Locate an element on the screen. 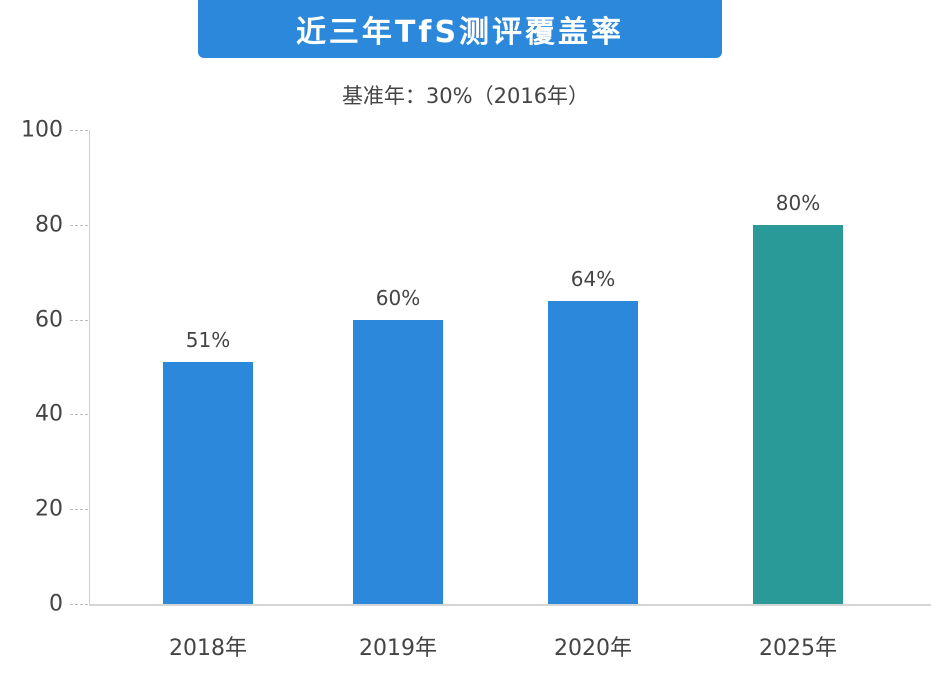 This screenshot has height=676, width=931. y-tick-label: 0 is located at coordinates (56, 604).